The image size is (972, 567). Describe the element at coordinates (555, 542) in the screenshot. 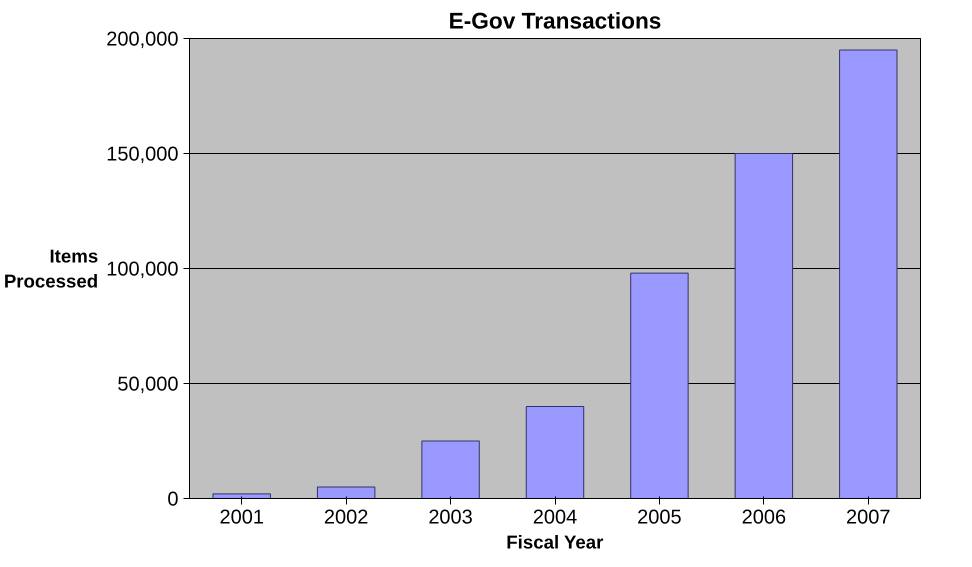

I see `x-axis-title: Fiscal Year` at that location.